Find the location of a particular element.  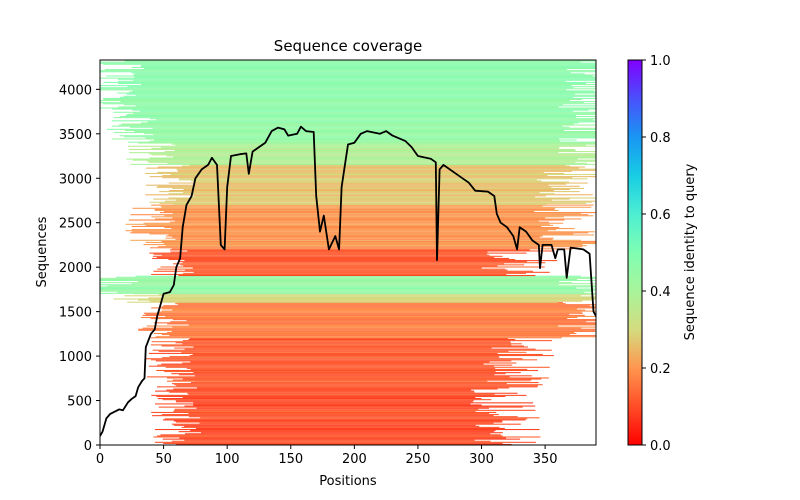

y-tick-label: 1500 is located at coordinates (75, 313).